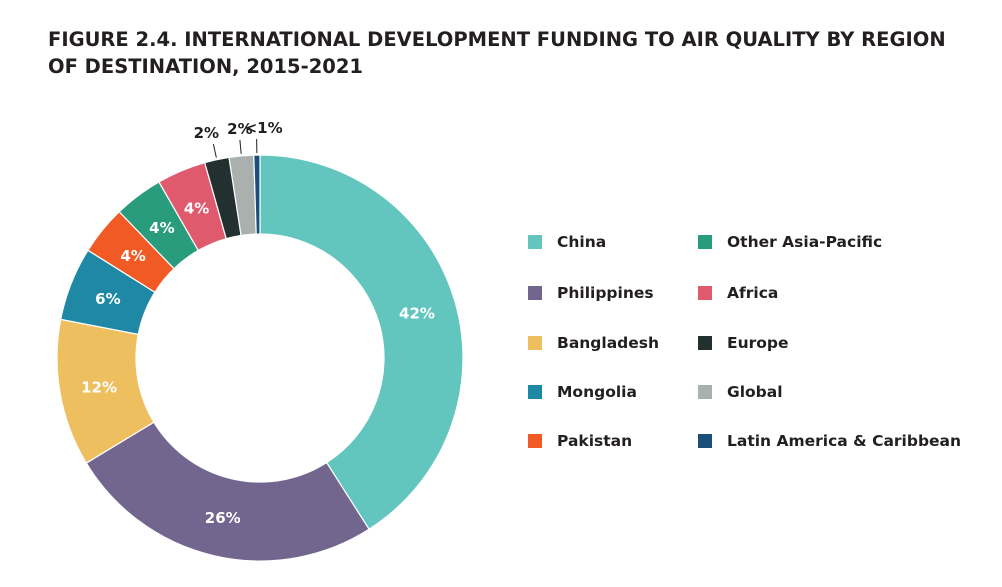 The height and width of the screenshot is (587, 1002). I want to click on slice-latin-america-caribbean, so click(257, 194).